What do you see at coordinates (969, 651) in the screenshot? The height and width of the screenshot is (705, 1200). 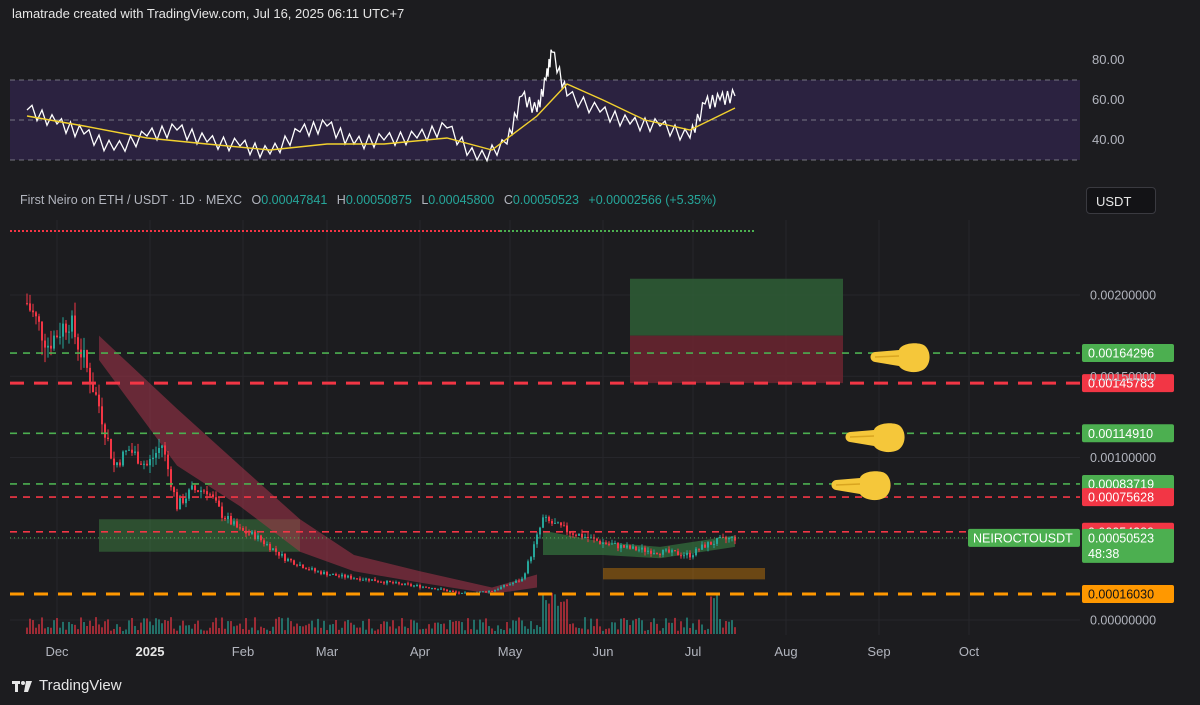 I see `time-x-tick: Oct` at bounding box center [969, 651].